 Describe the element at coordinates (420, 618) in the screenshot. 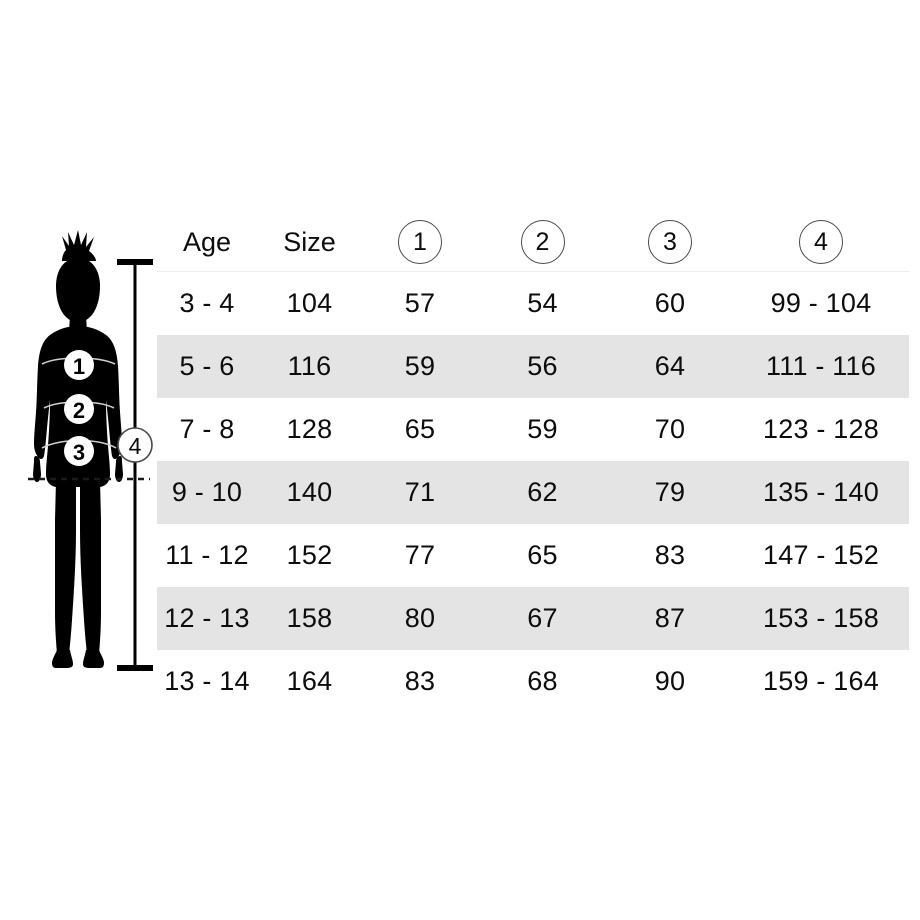

I see `cell-m1: 80` at that location.